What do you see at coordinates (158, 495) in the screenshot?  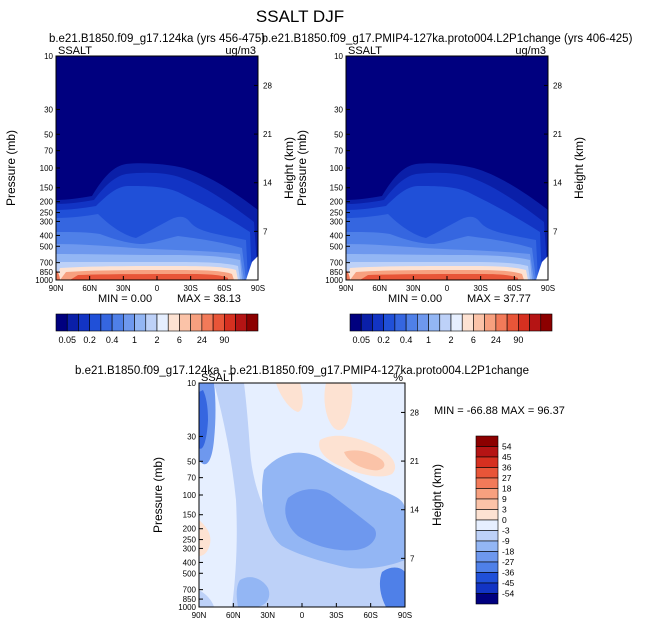 I see `panel-c-y-axis-label: Pressure (mb)` at bounding box center [158, 495].